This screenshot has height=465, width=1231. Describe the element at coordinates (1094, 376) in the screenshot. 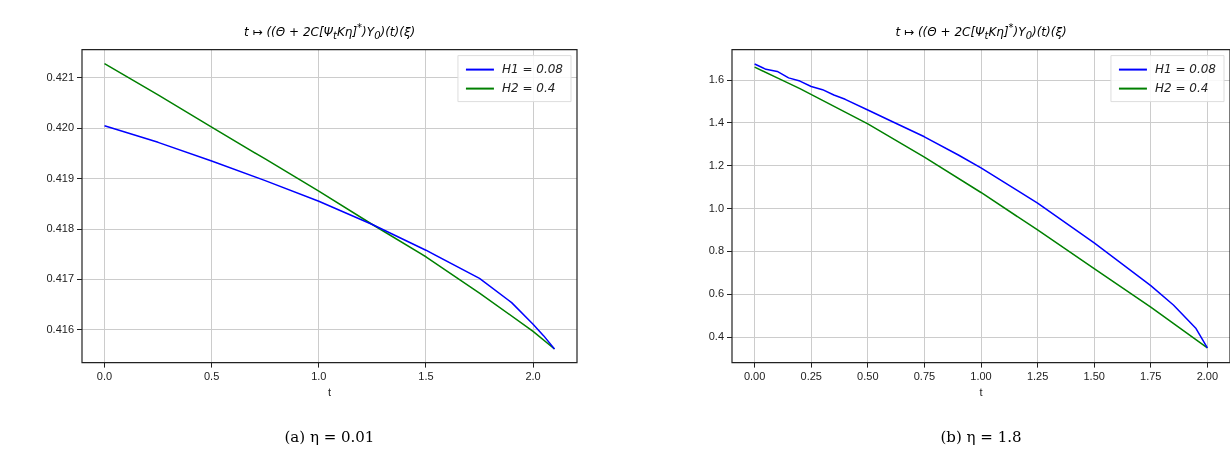

I see `x-tick-label: 1.50` at that location.